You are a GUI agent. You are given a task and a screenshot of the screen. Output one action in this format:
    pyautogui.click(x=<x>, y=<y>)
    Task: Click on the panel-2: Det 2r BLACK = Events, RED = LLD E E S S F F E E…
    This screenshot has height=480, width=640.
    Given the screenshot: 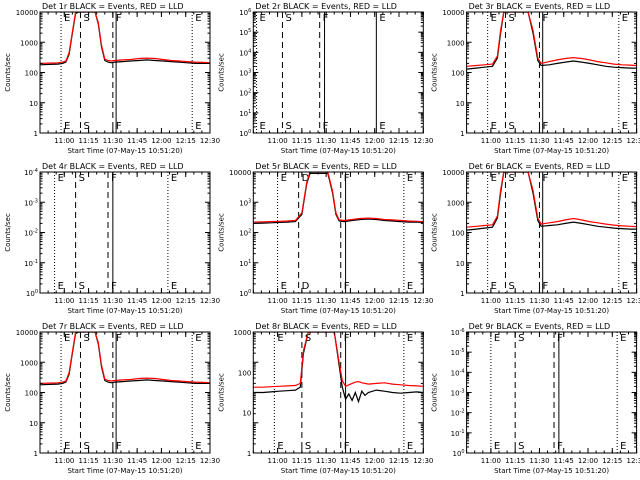 What is the action you would take?
    pyautogui.click(x=325, y=78)
    